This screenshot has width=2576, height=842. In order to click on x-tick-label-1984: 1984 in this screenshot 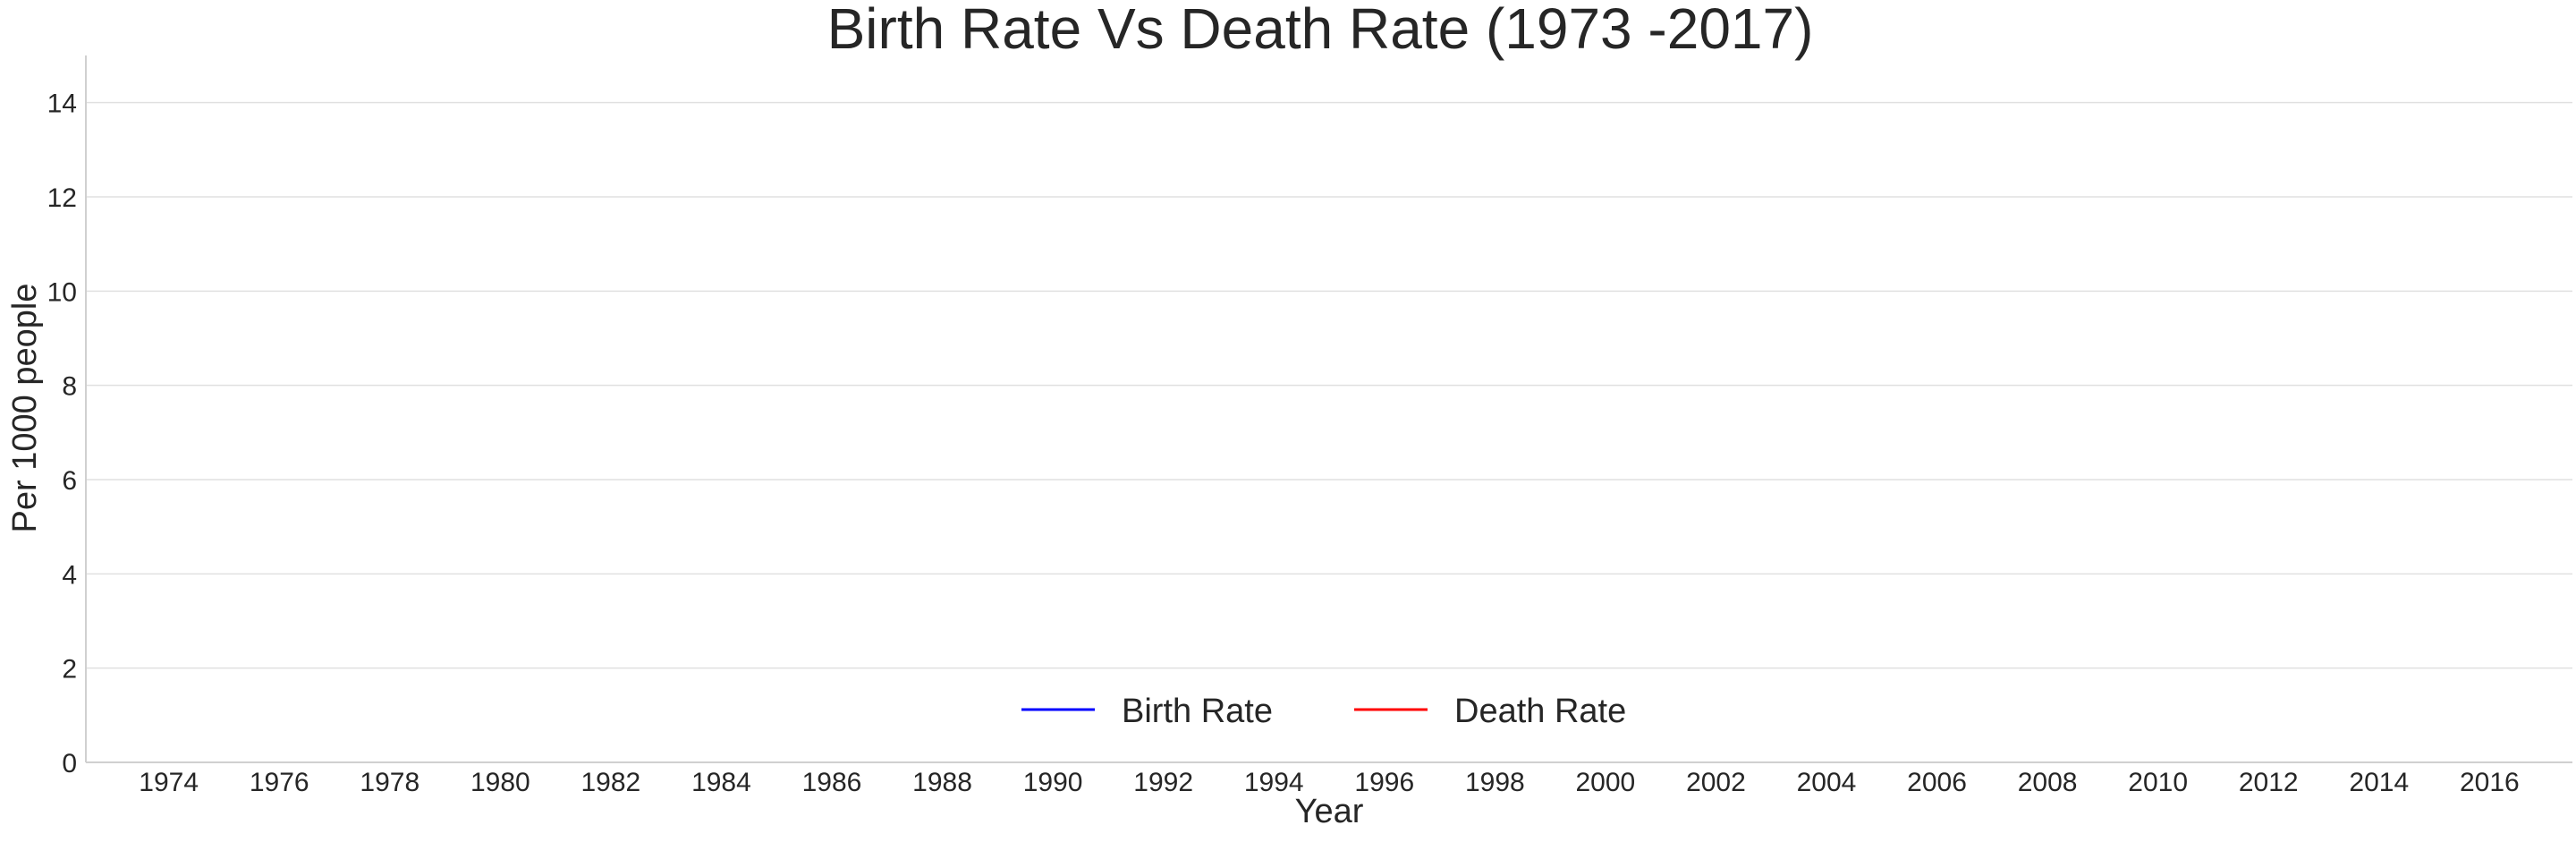, I will do `click(721, 782)`.